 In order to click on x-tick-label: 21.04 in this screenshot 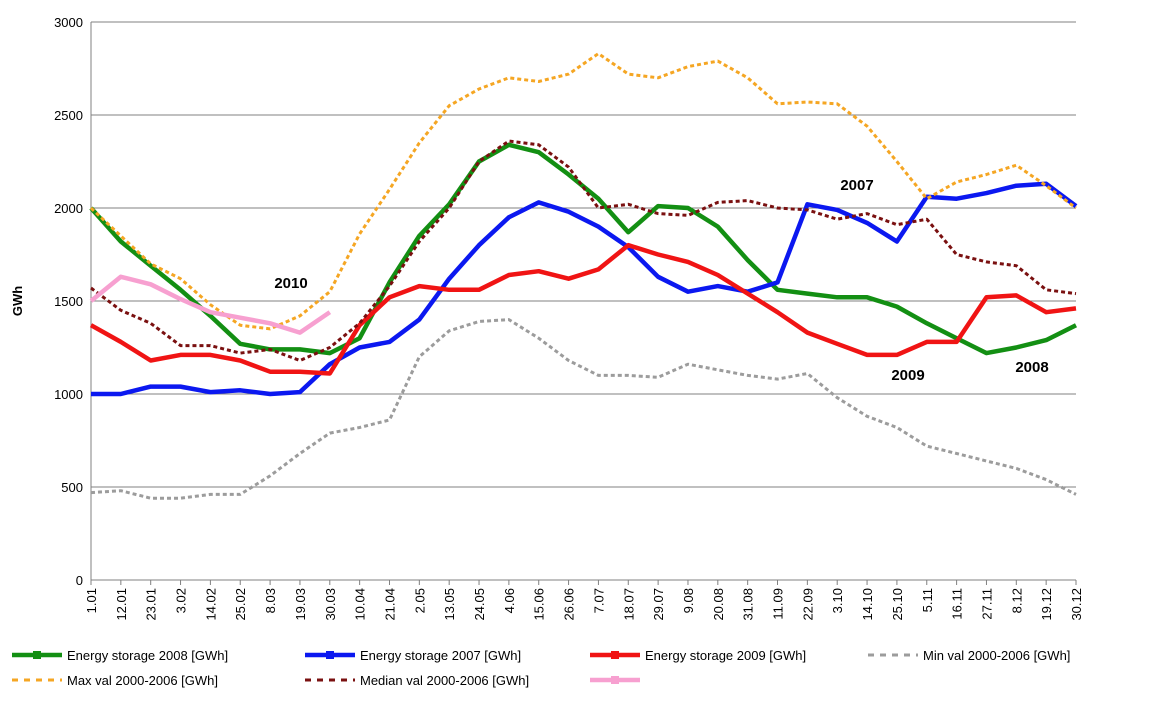, I will do `click(389, 604)`.